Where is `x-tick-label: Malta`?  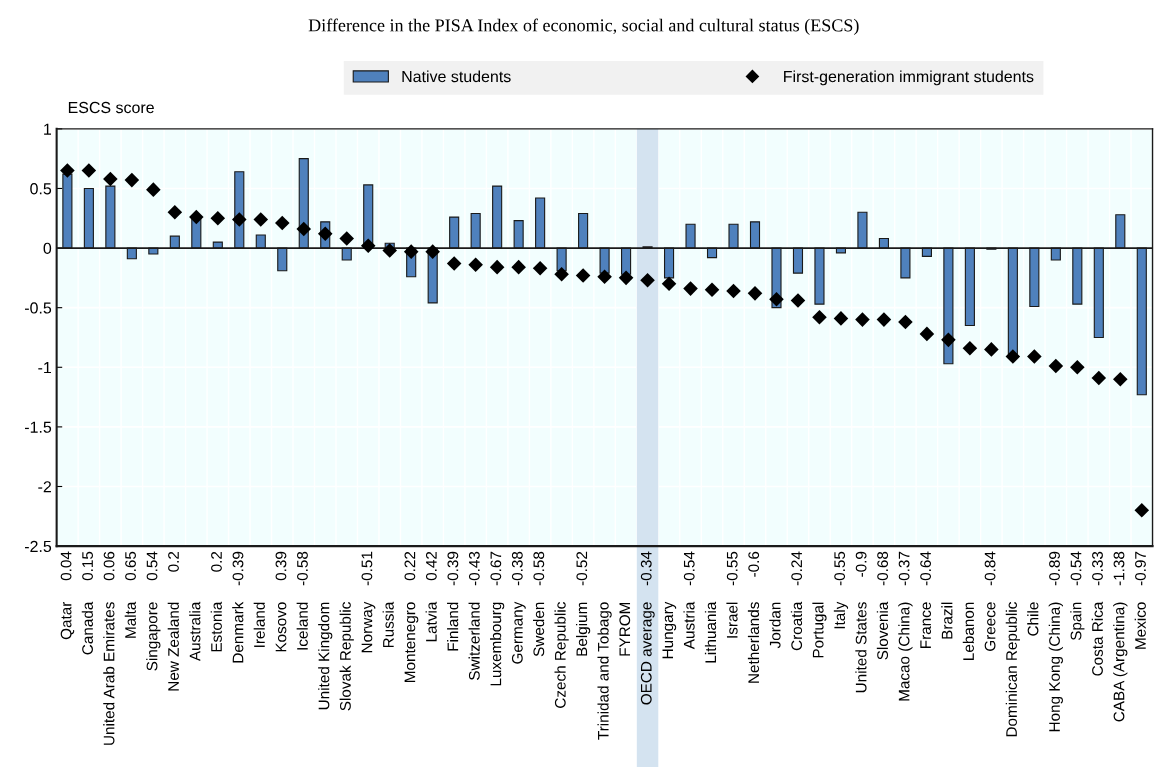
x-tick-label: Malta is located at coordinates (130, 619).